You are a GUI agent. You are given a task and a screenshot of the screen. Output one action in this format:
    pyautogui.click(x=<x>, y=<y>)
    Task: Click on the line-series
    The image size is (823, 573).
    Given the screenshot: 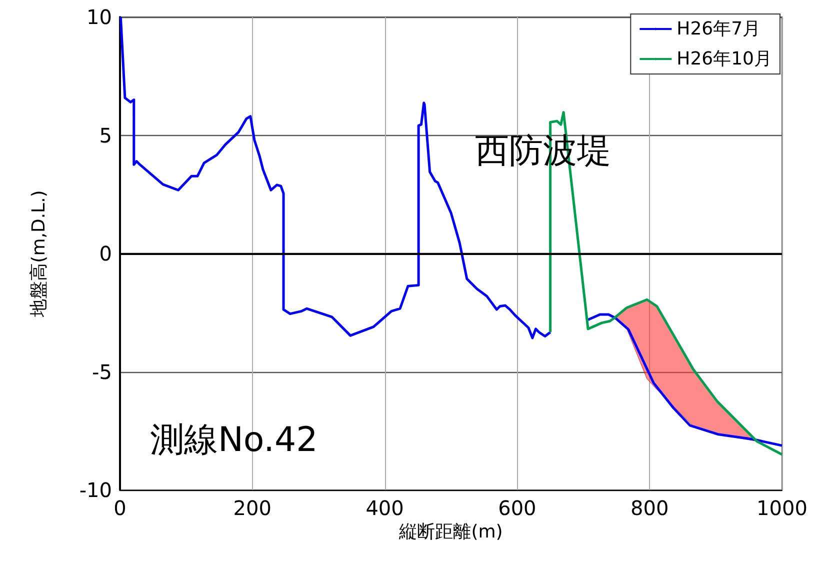 What is the action you would take?
    pyautogui.click(x=685, y=380)
    